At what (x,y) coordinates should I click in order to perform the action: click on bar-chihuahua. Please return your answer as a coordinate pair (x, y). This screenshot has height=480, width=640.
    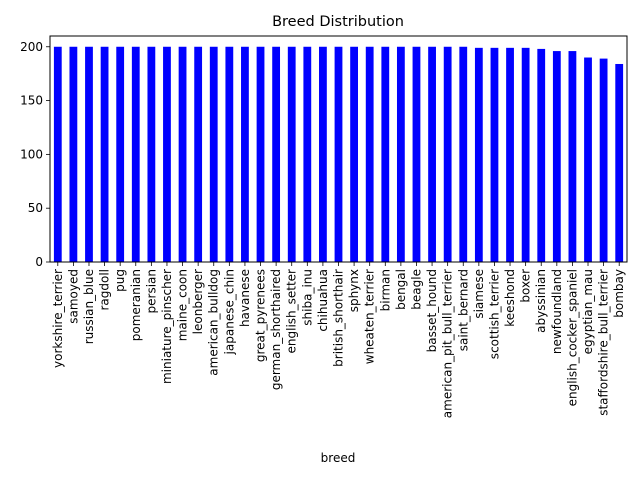
    Looking at the image, I should click on (323, 154).